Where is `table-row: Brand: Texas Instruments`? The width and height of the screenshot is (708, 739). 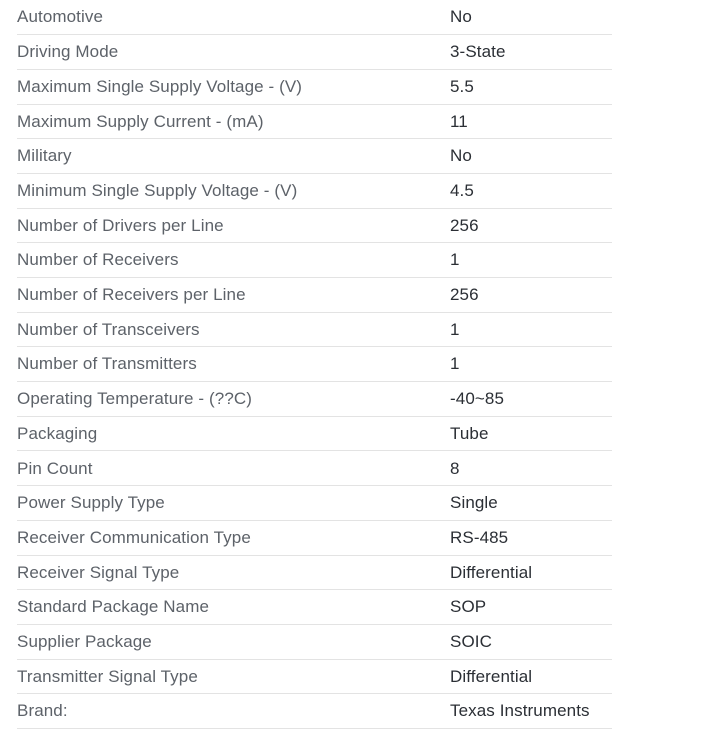 table-row: Brand: Texas Instruments is located at coordinates (314, 711).